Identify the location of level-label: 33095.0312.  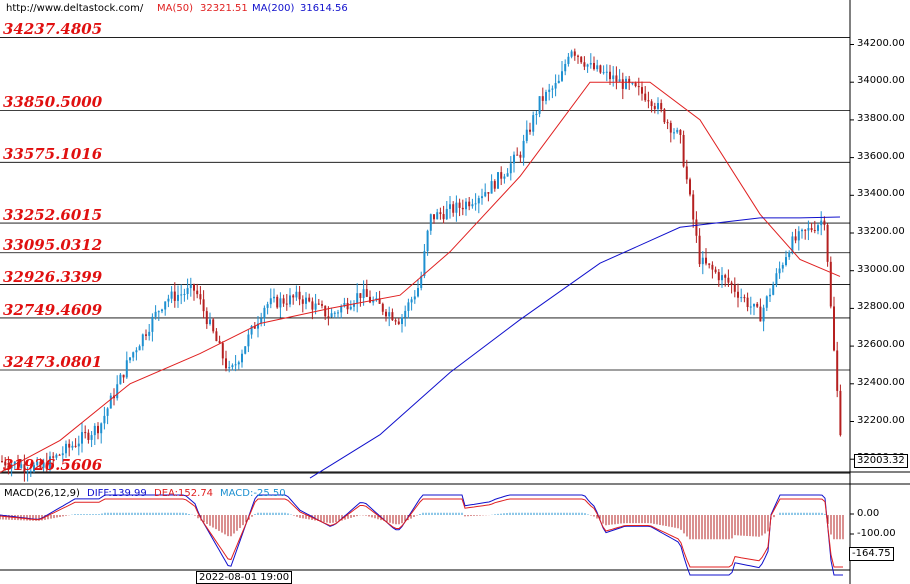
(53, 244).